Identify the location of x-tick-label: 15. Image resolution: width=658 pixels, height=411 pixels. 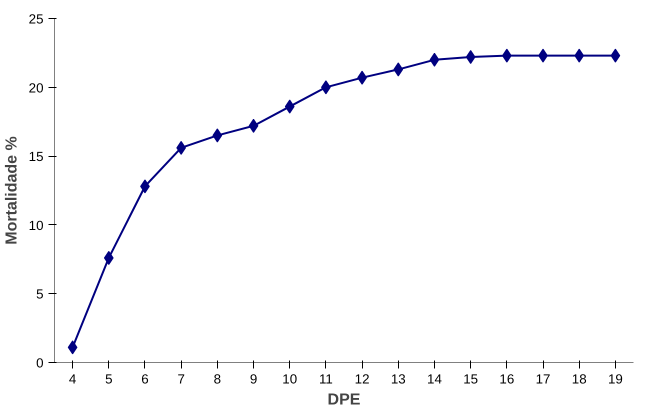
(470, 379).